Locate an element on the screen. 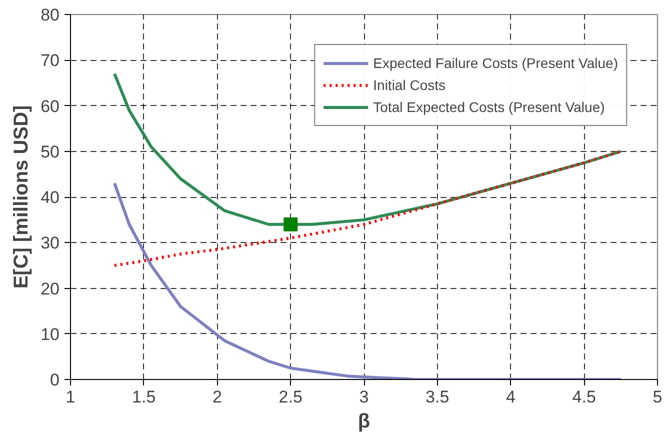 This screenshot has width=671, height=435. x-tick-label: 1.5 is located at coordinates (144, 397).